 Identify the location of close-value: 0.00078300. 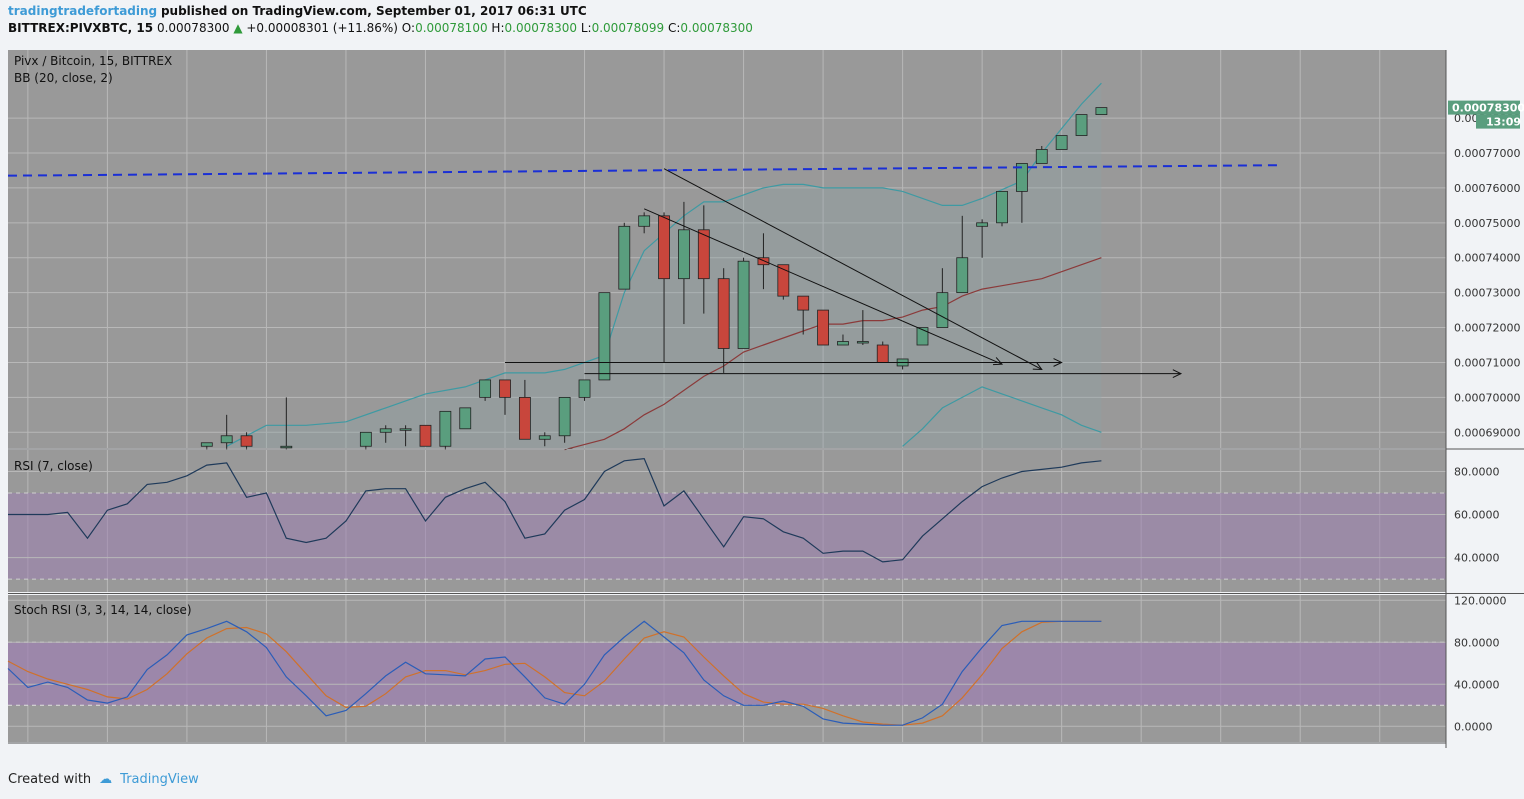
(716, 28).